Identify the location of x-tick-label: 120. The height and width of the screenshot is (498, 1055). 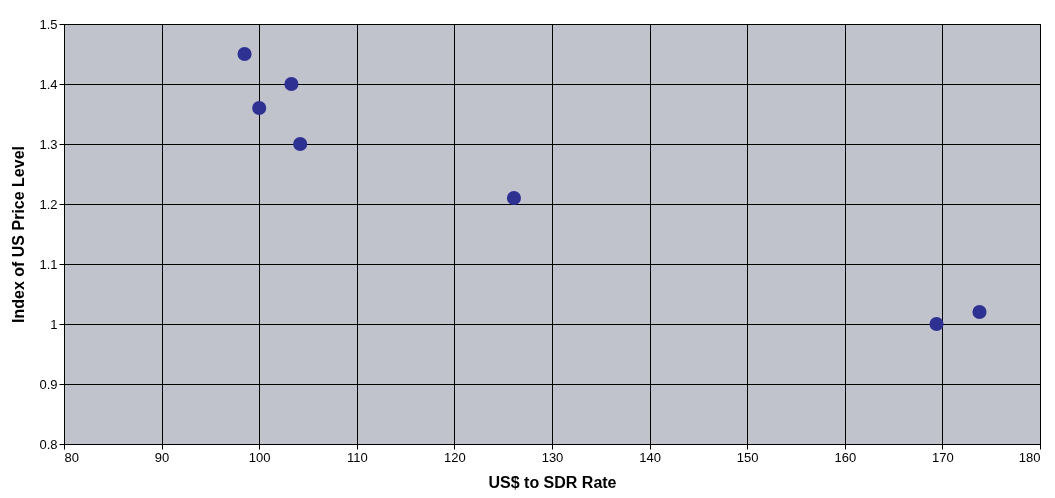
(455, 457).